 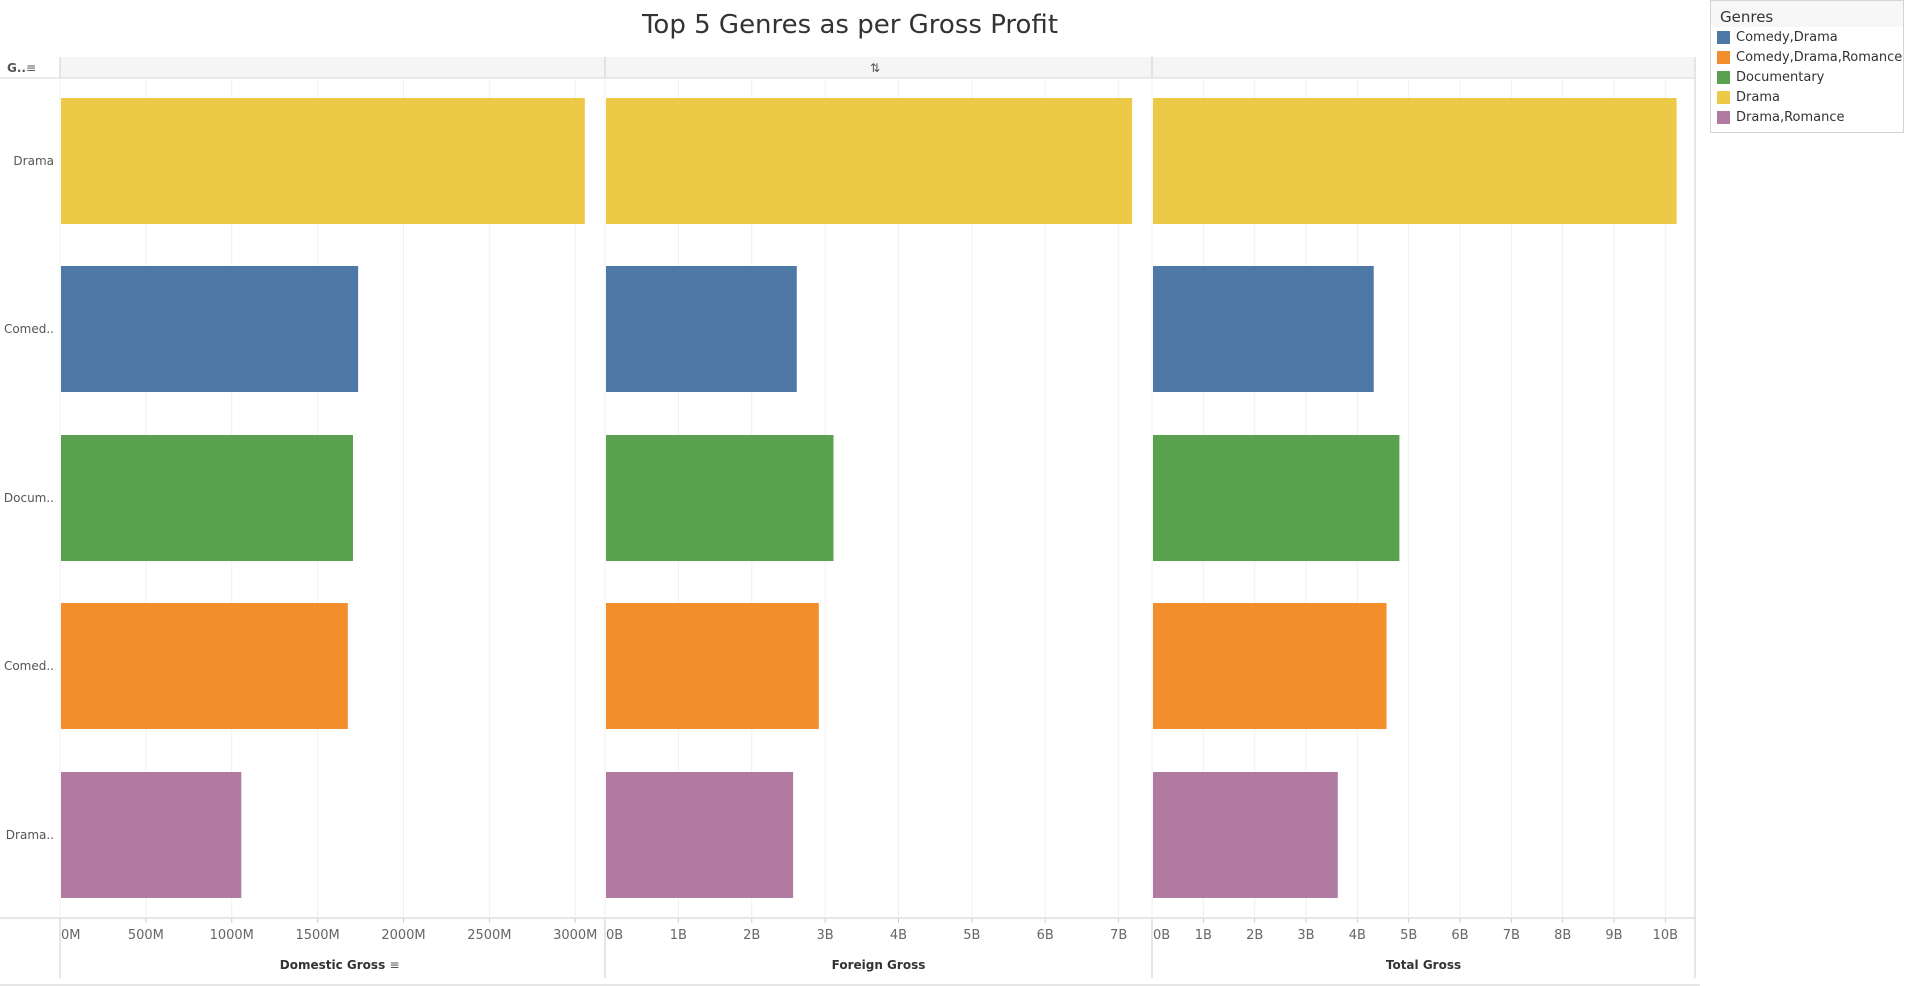 What do you see at coordinates (1780, 77) in the screenshot?
I see `legend-label: Documentary` at bounding box center [1780, 77].